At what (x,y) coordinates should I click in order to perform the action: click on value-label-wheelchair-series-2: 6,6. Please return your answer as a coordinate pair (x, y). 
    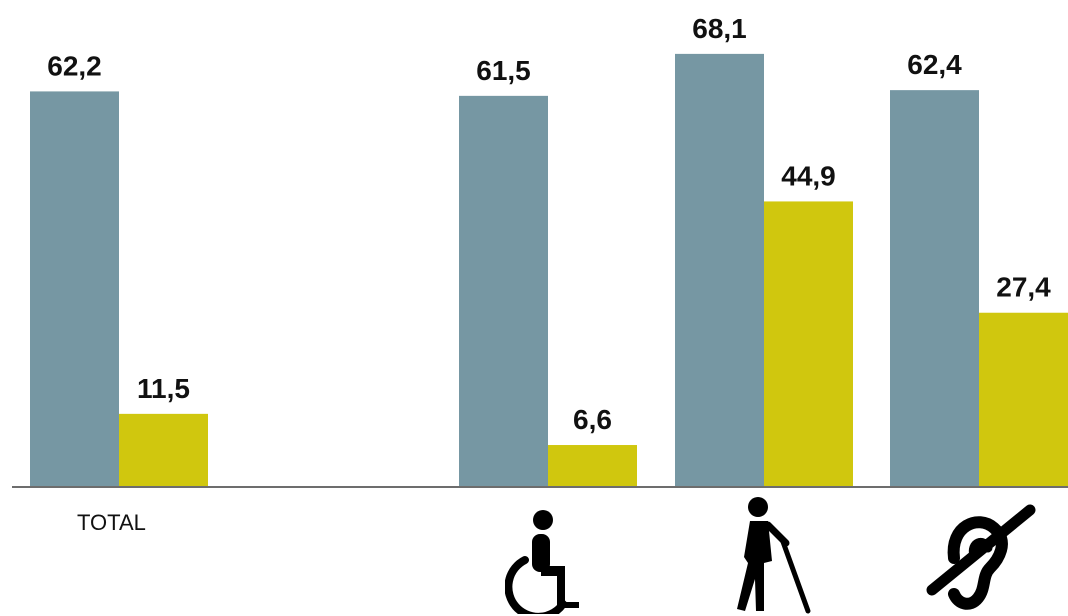
    Looking at the image, I should click on (592, 419).